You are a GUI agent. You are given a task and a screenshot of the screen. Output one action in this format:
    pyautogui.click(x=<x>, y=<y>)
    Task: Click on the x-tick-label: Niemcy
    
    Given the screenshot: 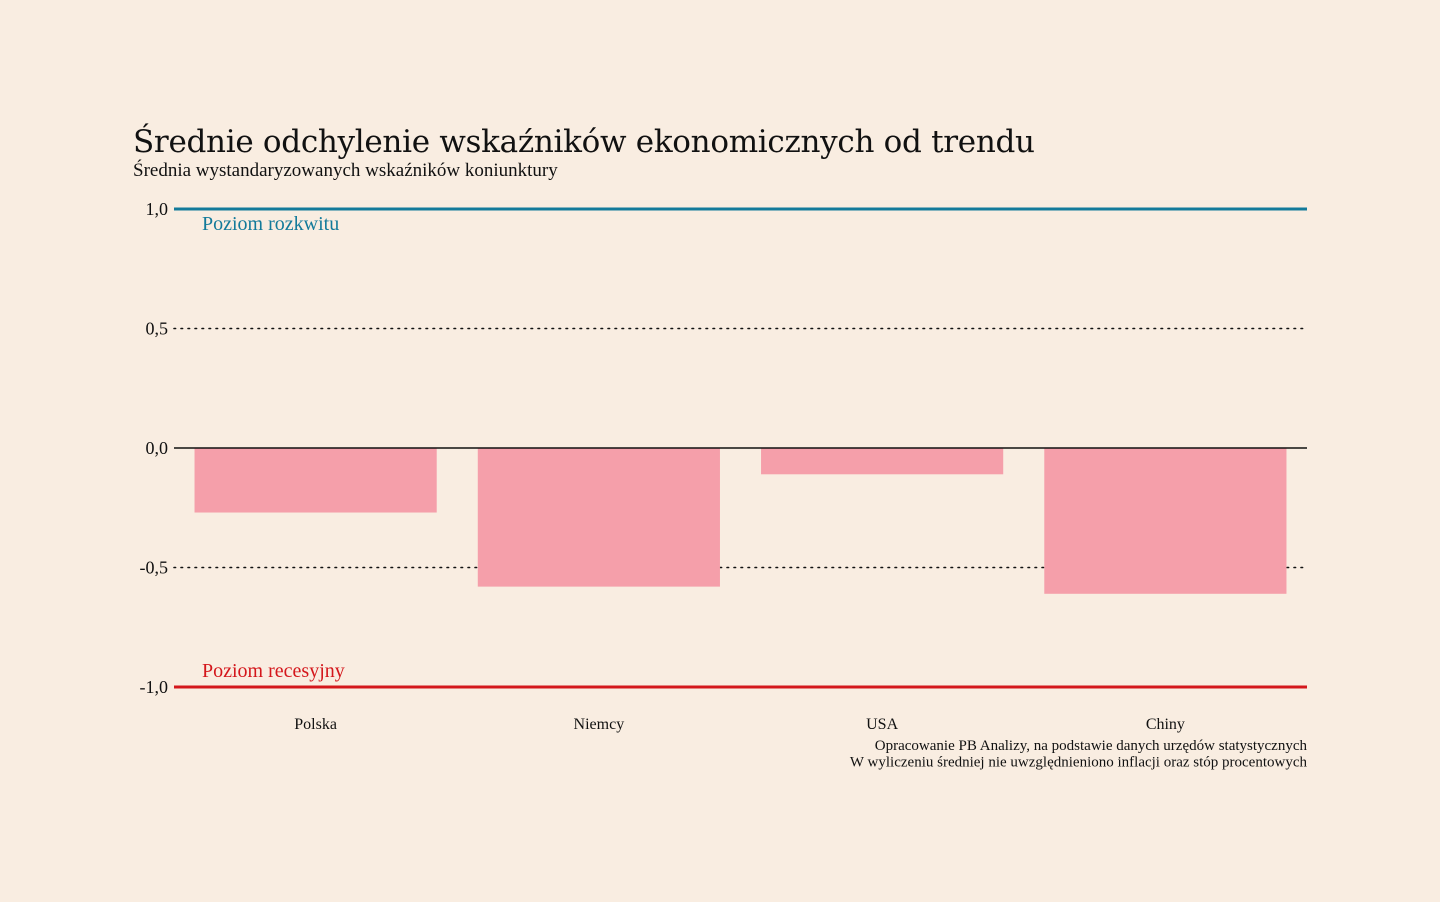 What is the action you would take?
    pyautogui.click(x=599, y=724)
    